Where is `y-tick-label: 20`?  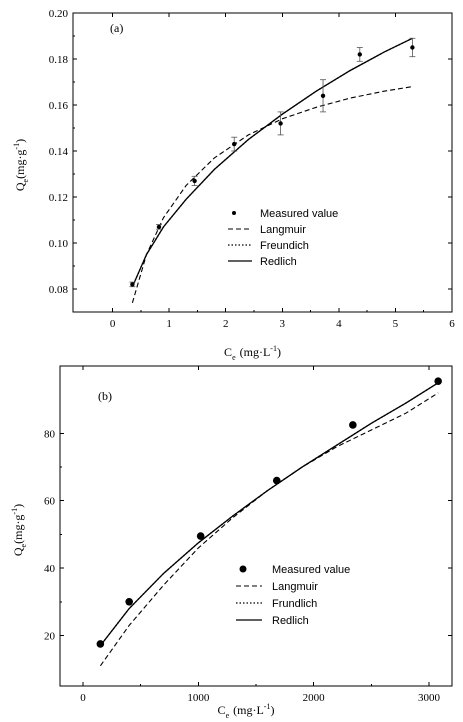 y-tick-label: 20 is located at coordinates (50, 636).